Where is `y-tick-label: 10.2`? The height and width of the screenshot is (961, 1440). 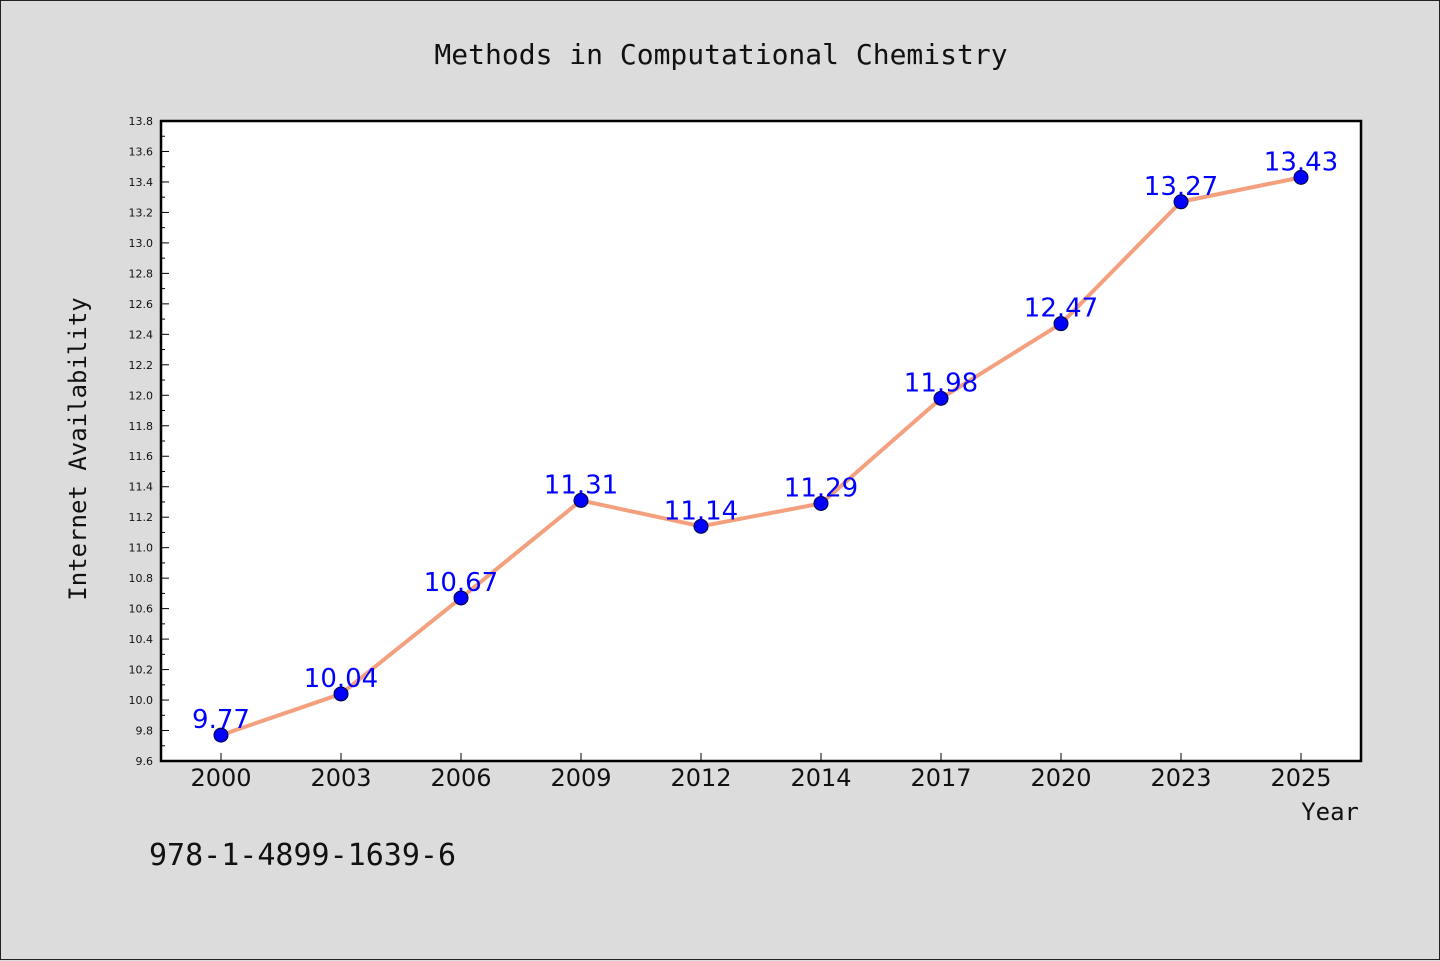 y-tick-label: 10.2 is located at coordinates (141, 670).